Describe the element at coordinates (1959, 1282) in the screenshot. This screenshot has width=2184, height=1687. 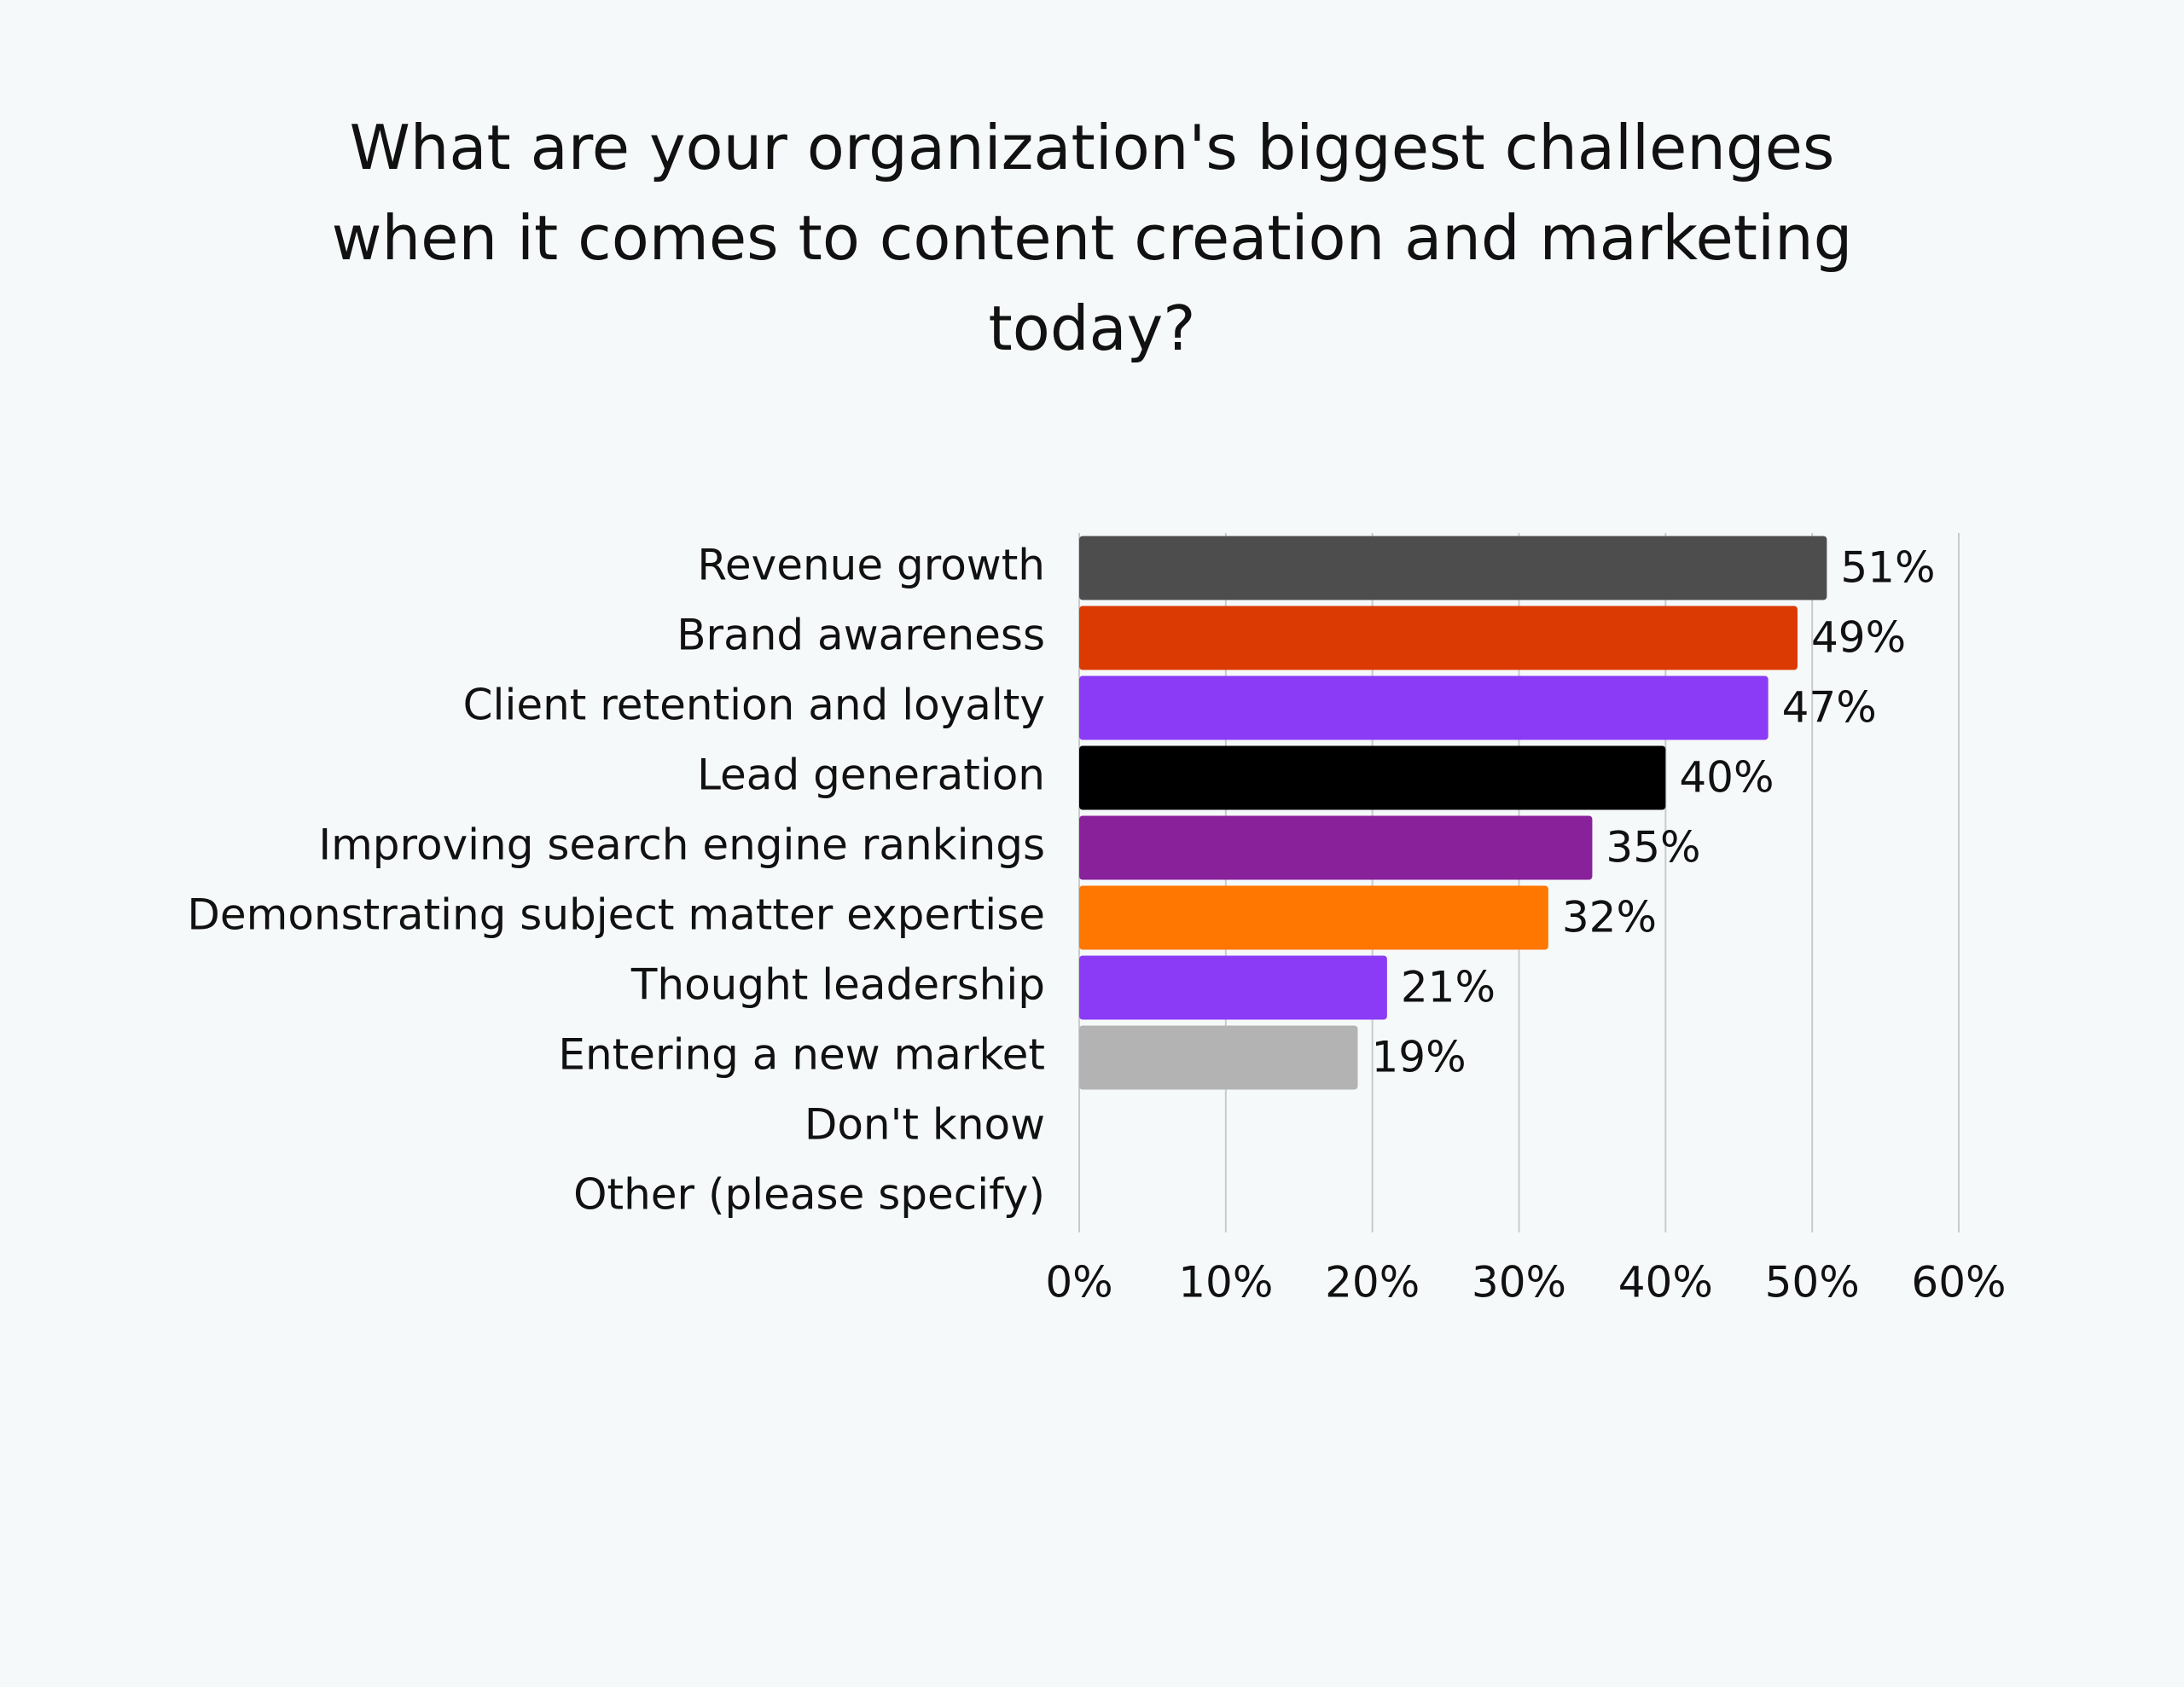
I see `x-tick-label: 60%` at that location.